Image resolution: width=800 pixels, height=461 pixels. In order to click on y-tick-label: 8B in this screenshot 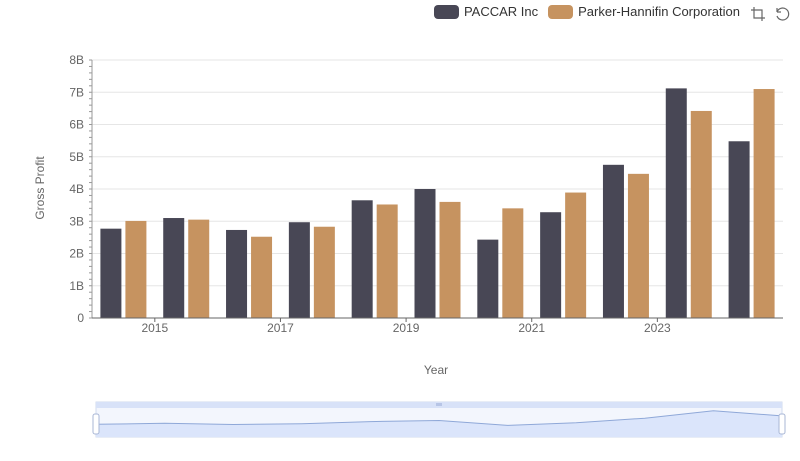, I will do `click(76, 60)`.